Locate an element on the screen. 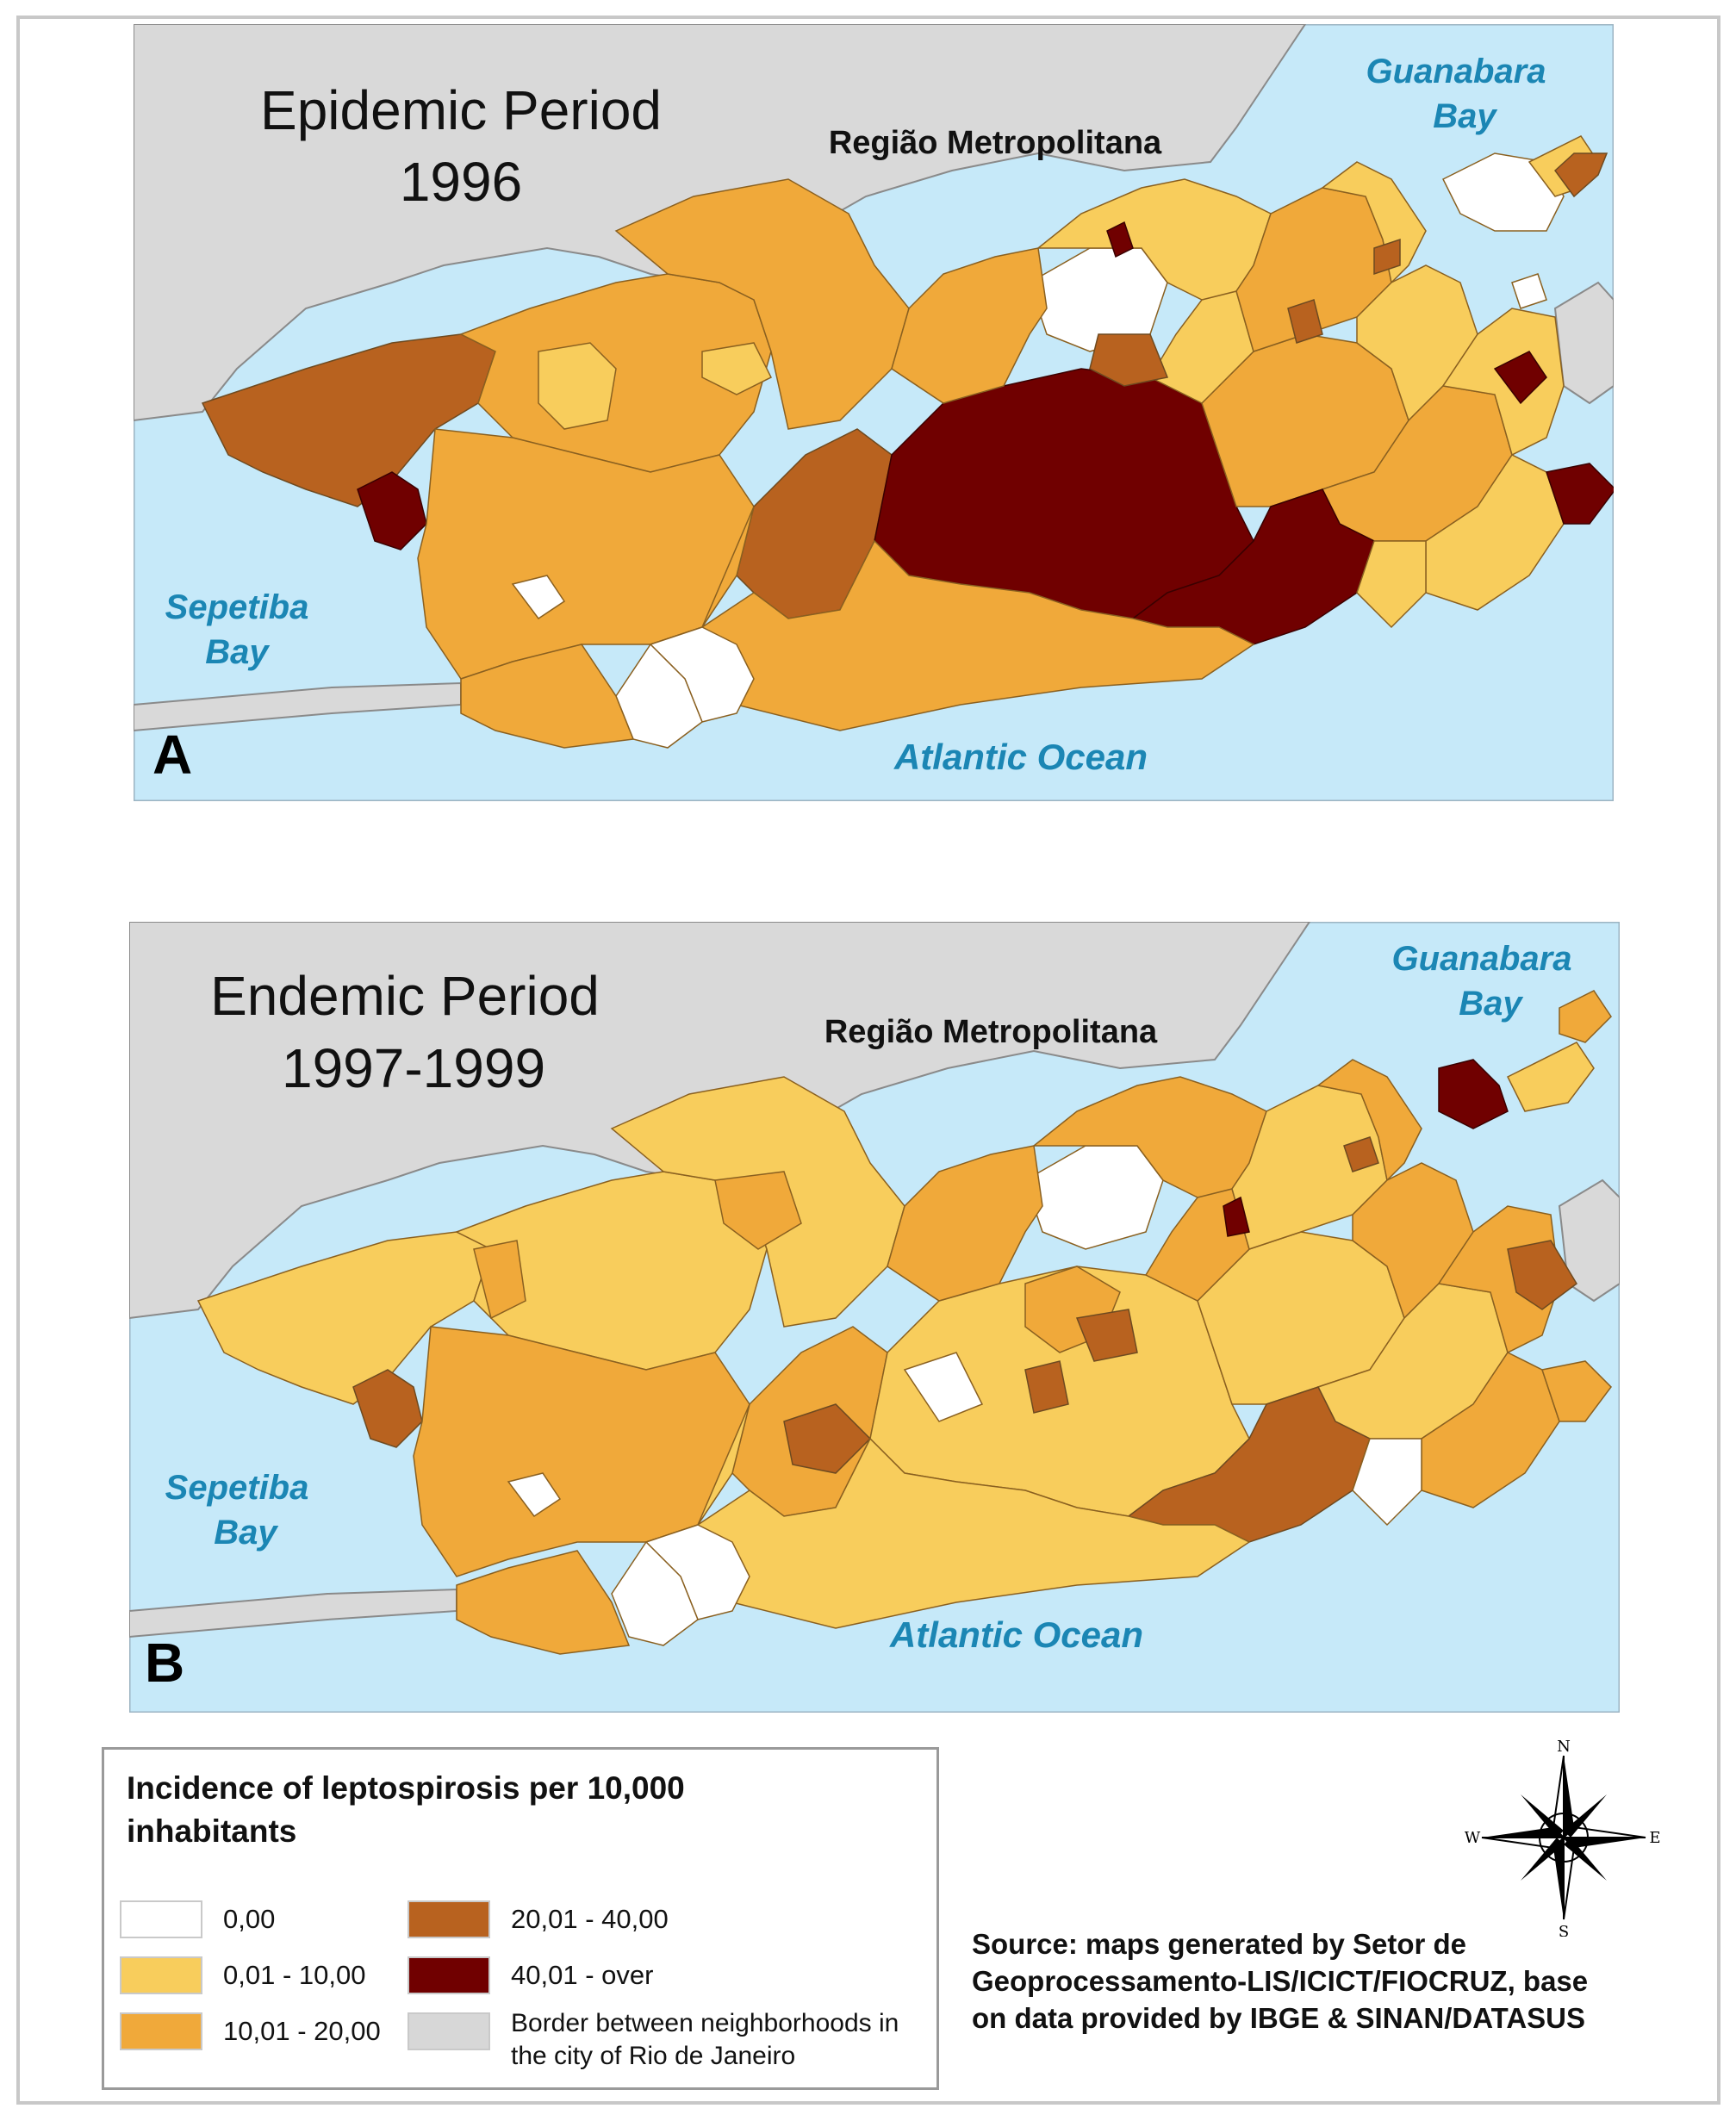  legend-swatch-light is located at coordinates (161, 1975).